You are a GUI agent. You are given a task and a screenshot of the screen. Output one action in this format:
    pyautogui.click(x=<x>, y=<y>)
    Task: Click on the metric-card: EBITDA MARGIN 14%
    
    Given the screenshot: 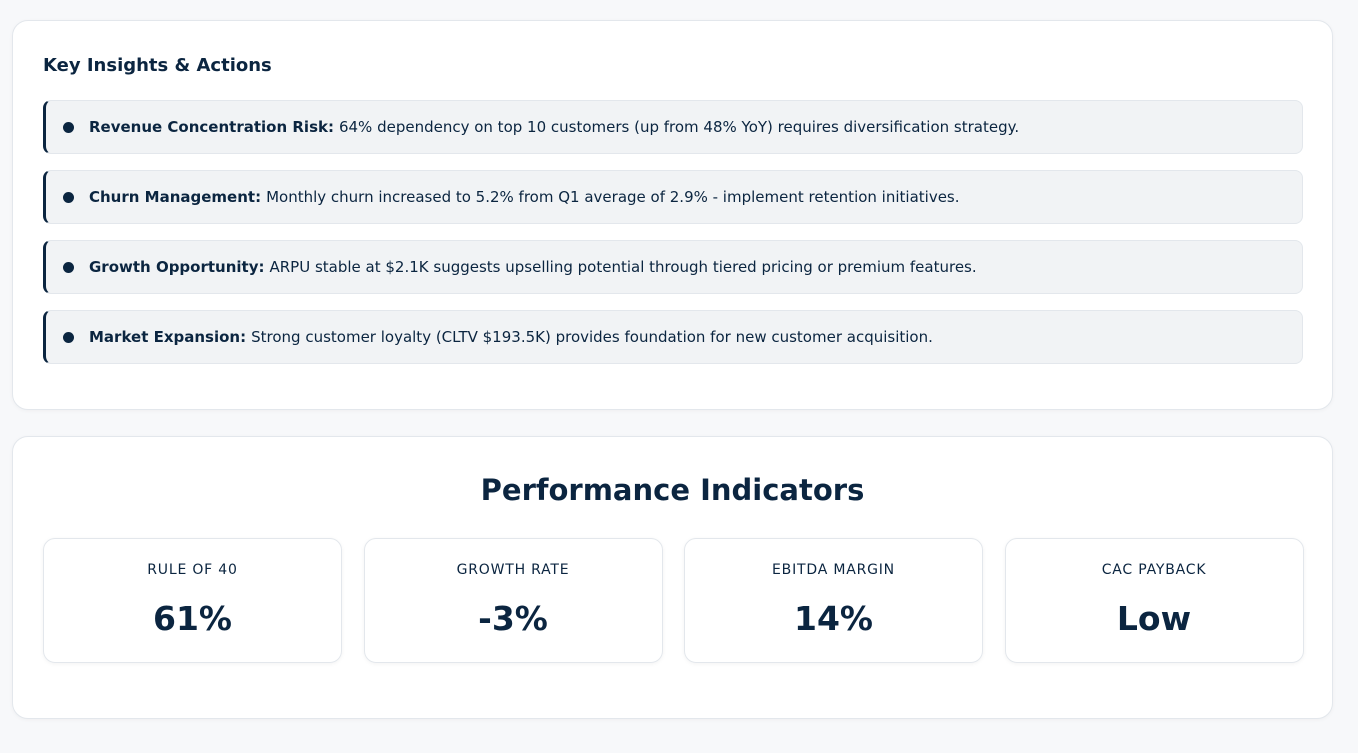 What is the action you would take?
    pyautogui.click(x=833, y=600)
    